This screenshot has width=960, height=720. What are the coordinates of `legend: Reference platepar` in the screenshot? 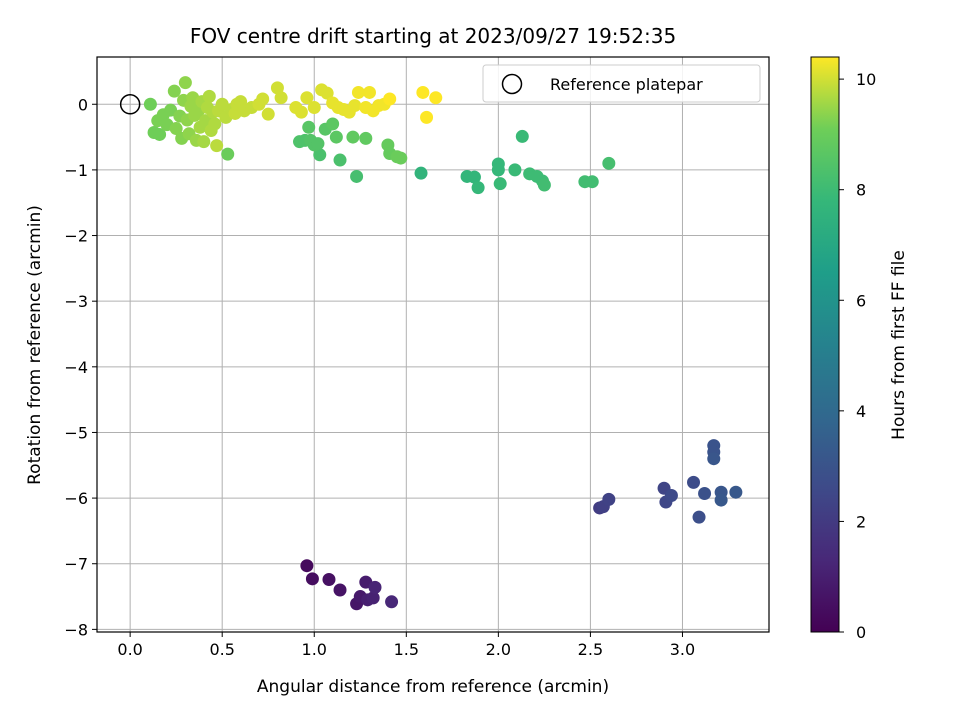 It's located at (621, 83).